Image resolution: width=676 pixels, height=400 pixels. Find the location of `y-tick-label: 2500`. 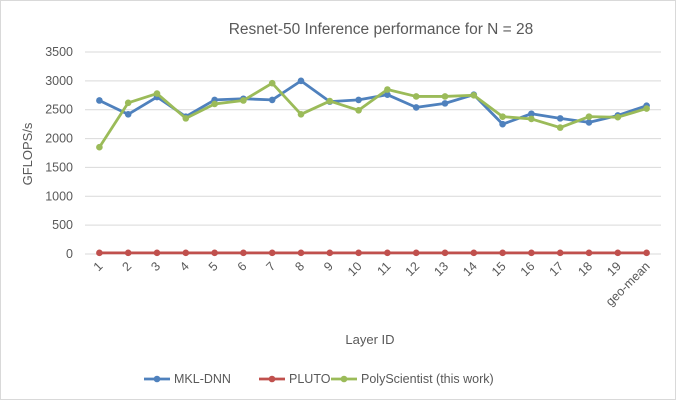

y-tick-label: 2500 is located at coordinates (59, 110).